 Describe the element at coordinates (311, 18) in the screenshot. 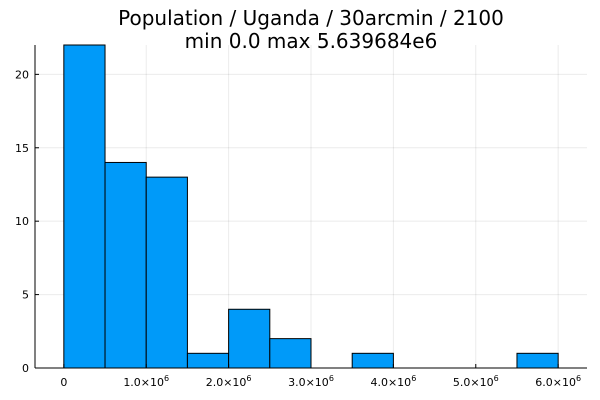

I see `chart-title-line1: Population / Uganda / 30arcmin / 2100` at that location.